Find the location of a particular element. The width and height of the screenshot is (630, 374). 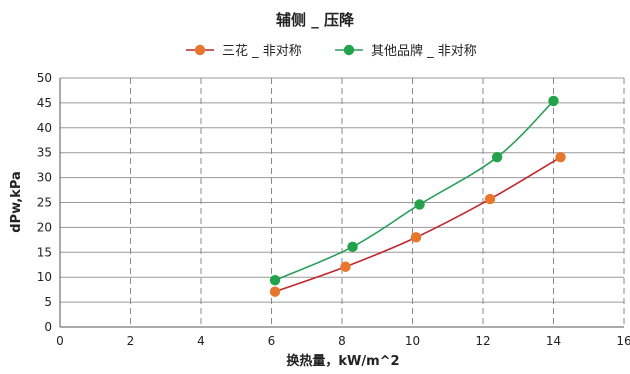

x-axis-label: 换热量，kW/m^2 is located at coordinates (342, 361).